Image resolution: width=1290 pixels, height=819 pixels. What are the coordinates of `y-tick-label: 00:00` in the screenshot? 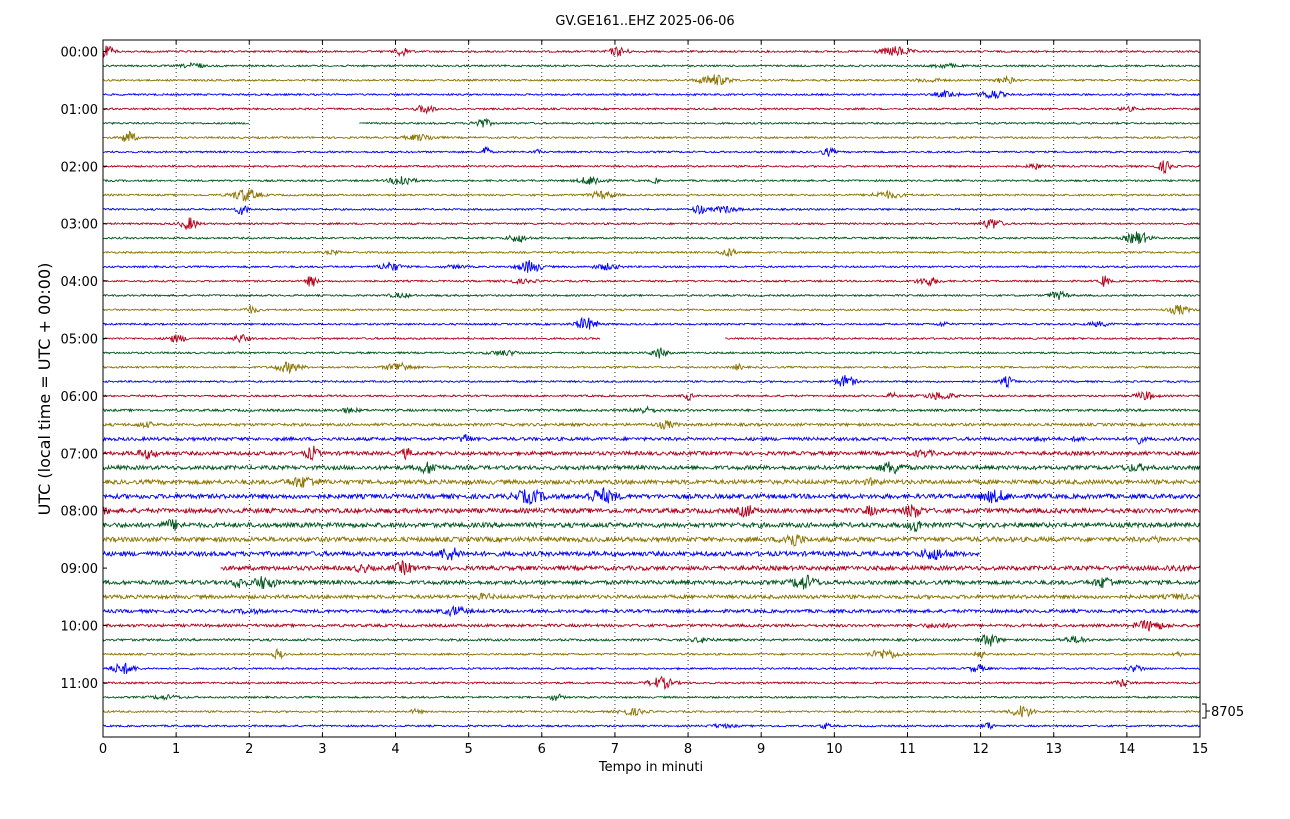 It's located at (79, 53).